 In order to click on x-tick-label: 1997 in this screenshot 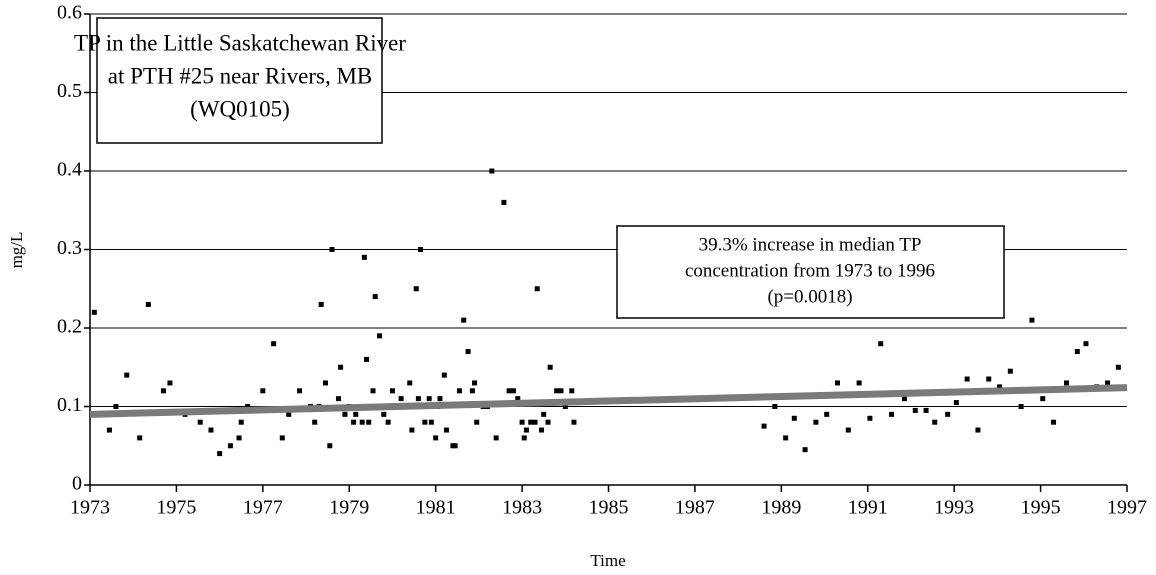, I will do `click(1127, 508)`.